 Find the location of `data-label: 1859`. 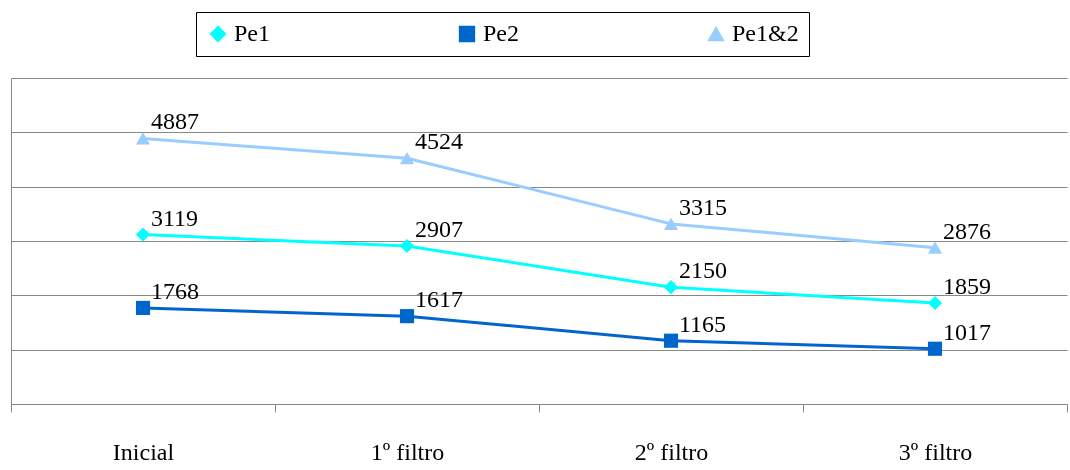

data-label: 1859 is located at coordinates (967, 285).